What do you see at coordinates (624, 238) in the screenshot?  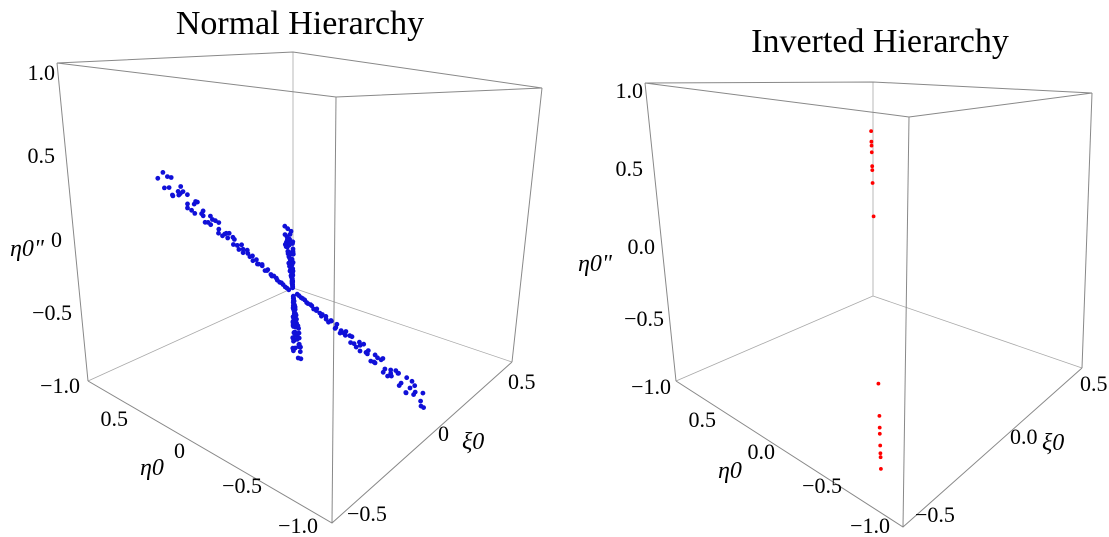 I see `z-axis: 1.0 0.5 0.0 −0.5 −1.0 η0"` at bounding box center [624, 238].